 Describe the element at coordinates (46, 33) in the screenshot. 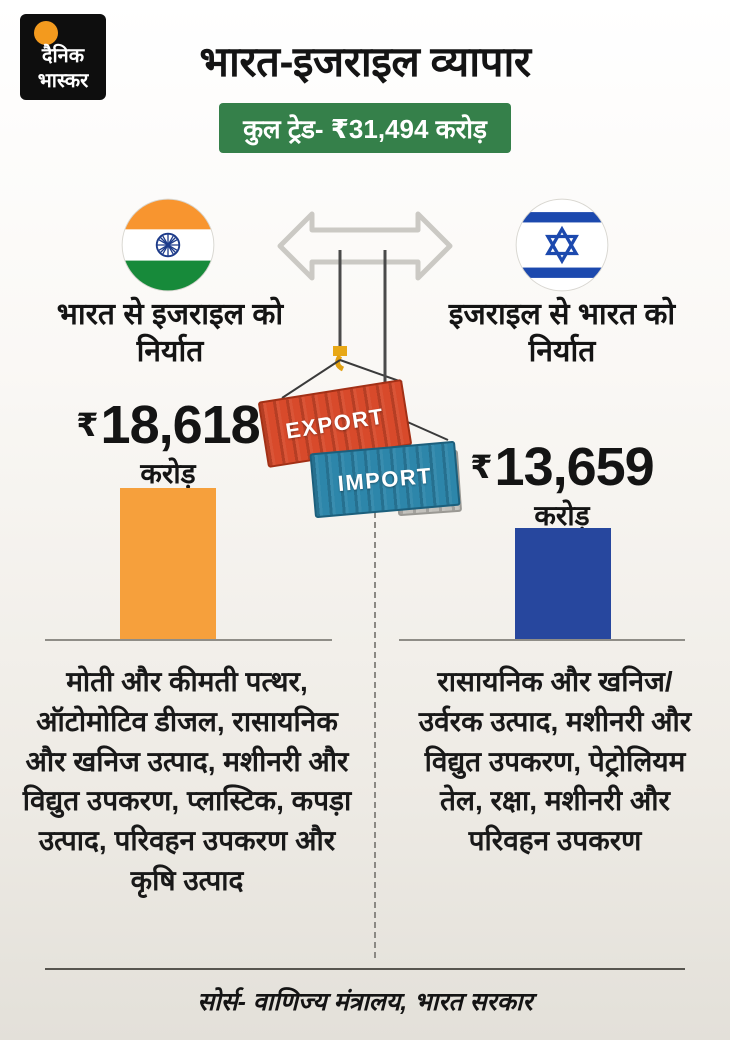

I see `logo-sun-icon` at that location.